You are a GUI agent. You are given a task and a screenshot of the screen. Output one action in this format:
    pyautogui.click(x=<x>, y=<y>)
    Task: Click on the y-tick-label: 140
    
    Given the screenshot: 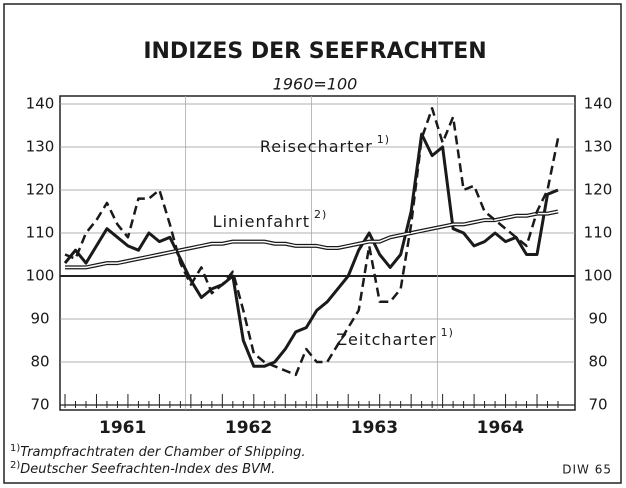 What is the action you would take?
    pyautogui.click(x=40, y=104)
    